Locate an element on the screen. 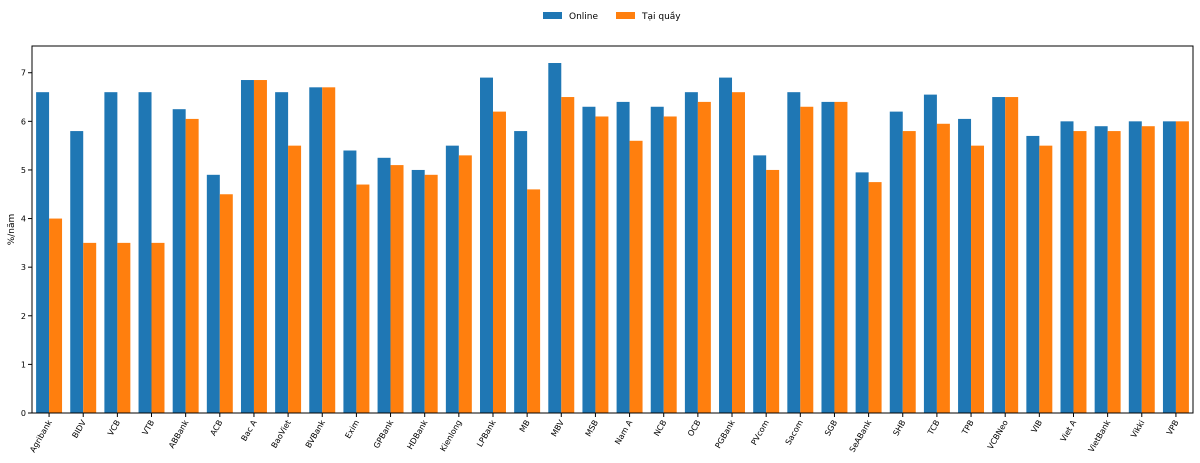  x-tick-label: LPBank is located at coordinates (486, 433).